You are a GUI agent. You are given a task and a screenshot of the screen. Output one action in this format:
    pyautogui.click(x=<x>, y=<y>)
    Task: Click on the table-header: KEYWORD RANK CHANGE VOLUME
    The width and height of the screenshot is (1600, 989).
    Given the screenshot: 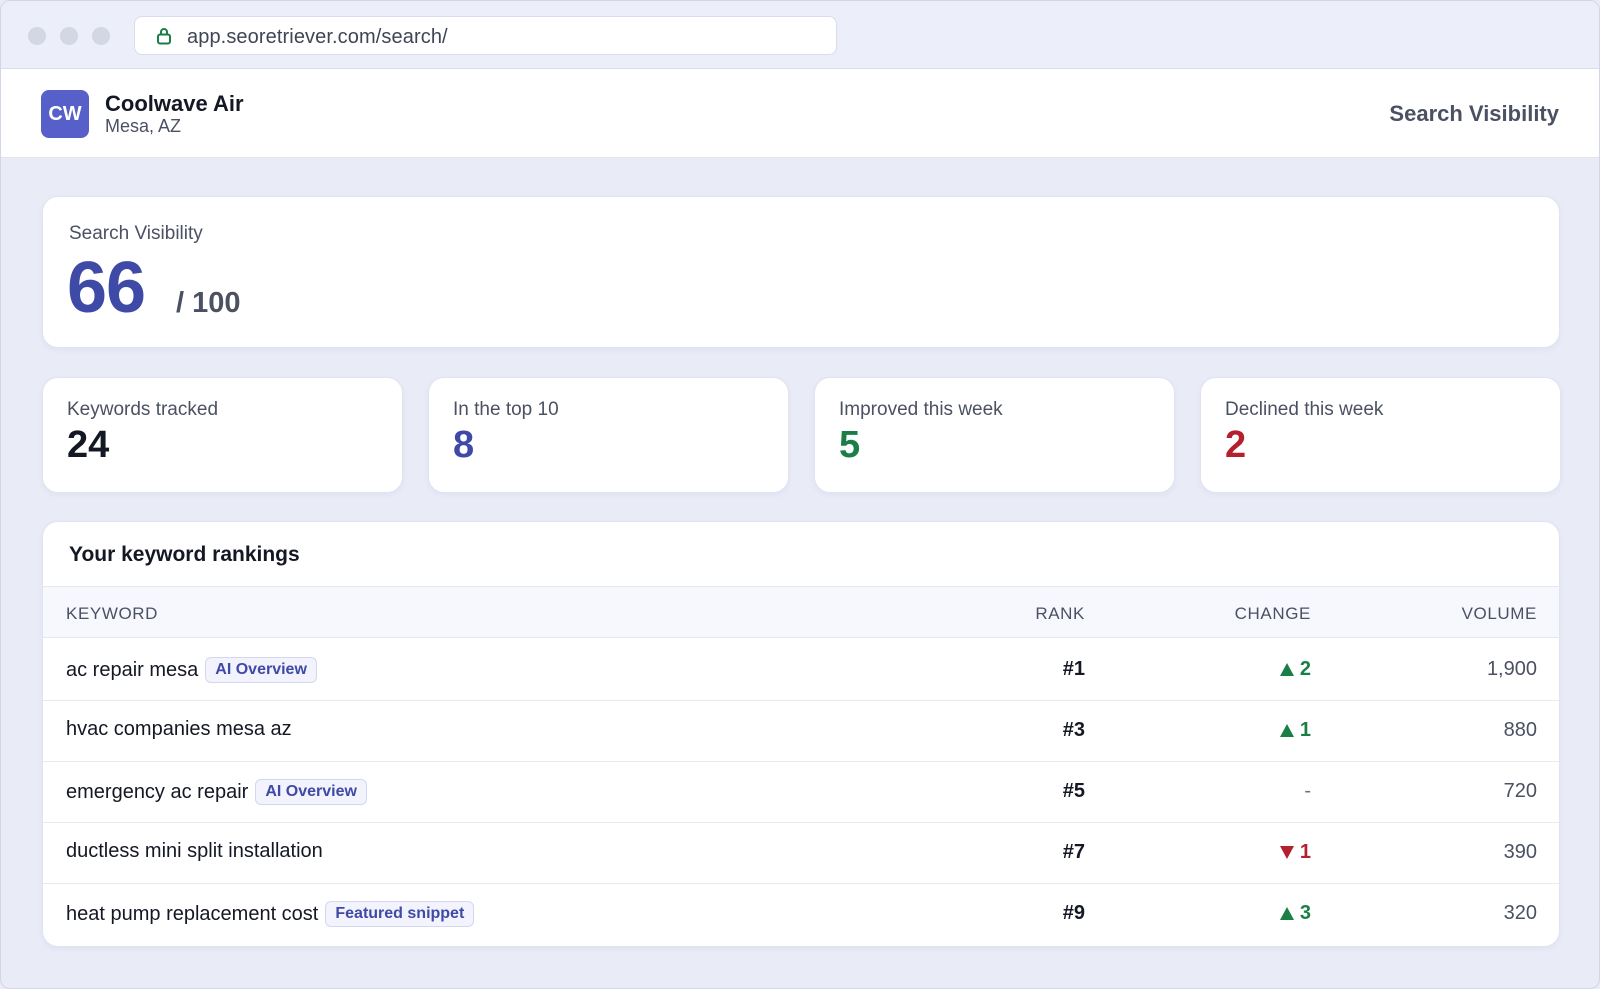 What is the action you would take?
    pyautogui.click(x=801, y=612)
    